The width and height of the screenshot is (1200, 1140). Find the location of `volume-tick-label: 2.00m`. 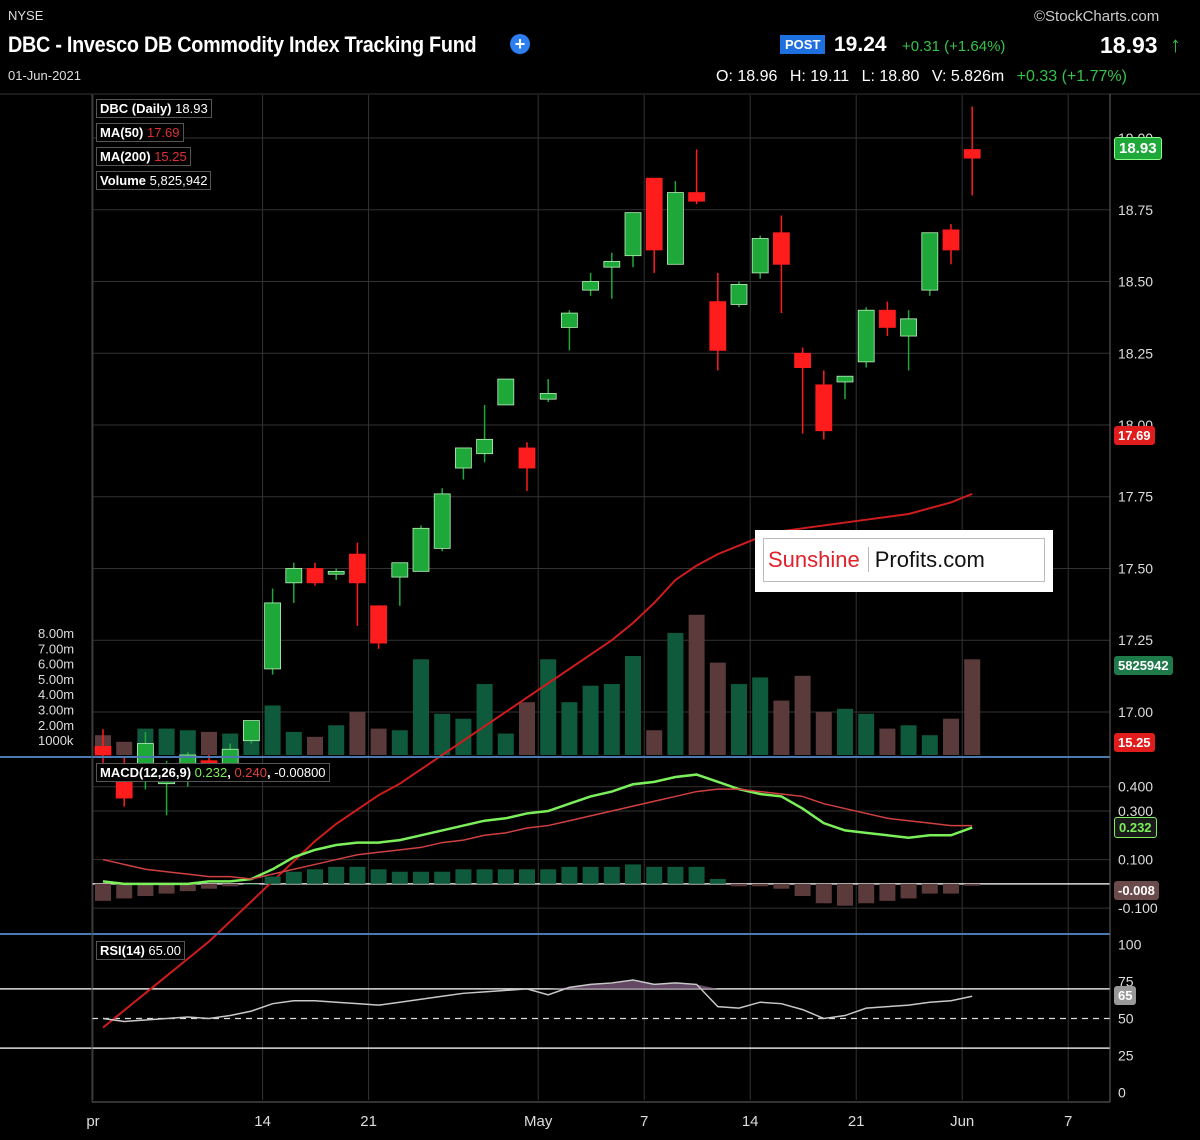

volume-tick-label: 2.00m is located at coordinates (56, 725).